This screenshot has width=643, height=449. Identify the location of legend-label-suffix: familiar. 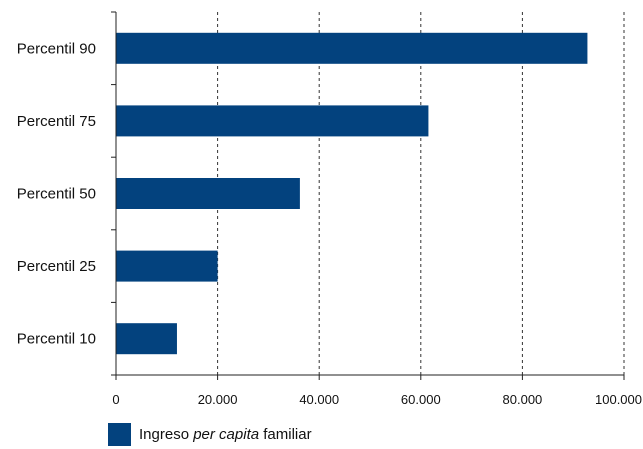
(285, 434).